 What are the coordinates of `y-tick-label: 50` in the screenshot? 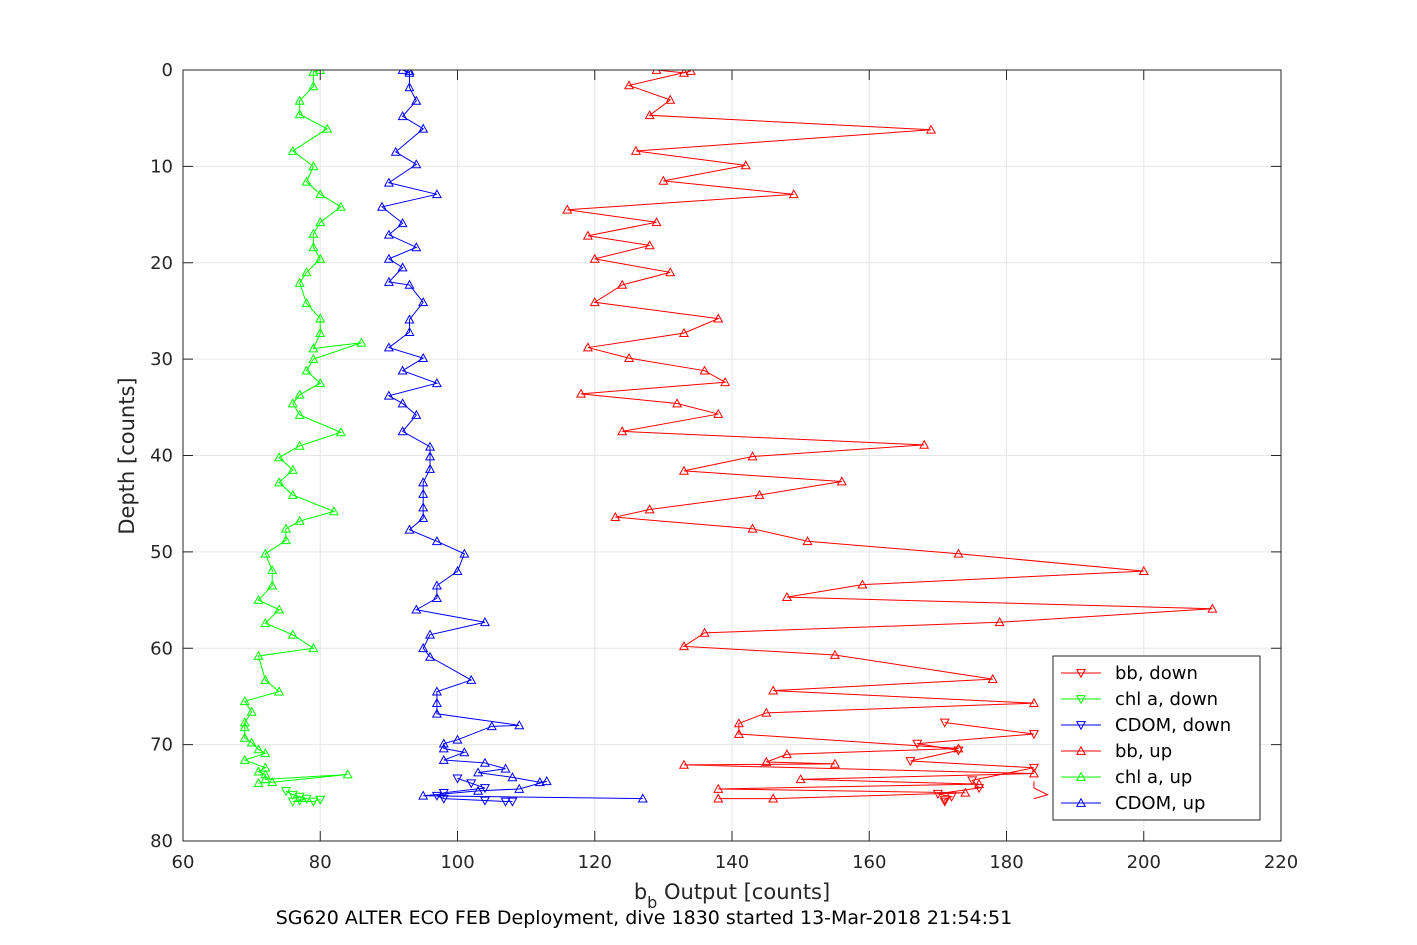 It's located at (161, 552).